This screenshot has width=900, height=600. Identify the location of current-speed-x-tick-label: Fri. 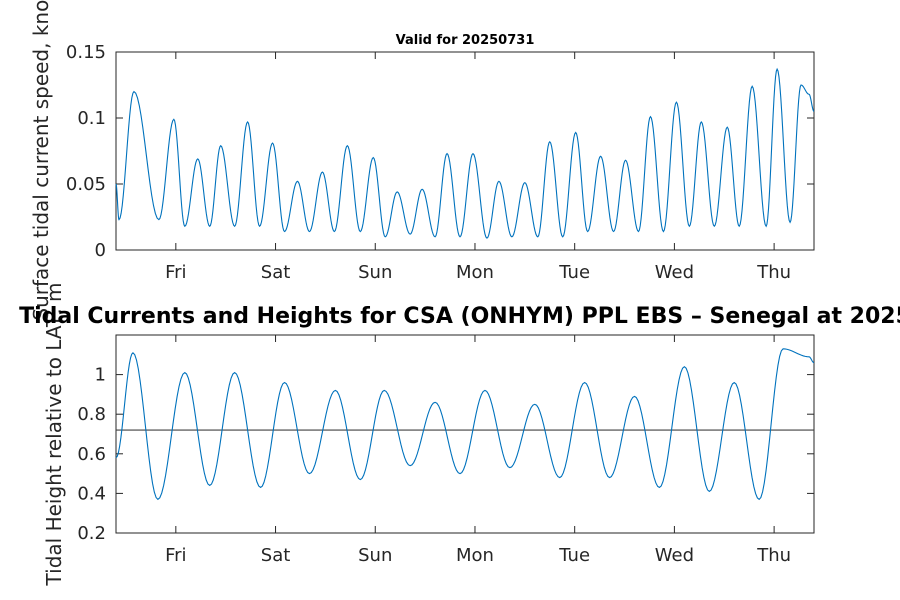
(175, 272).